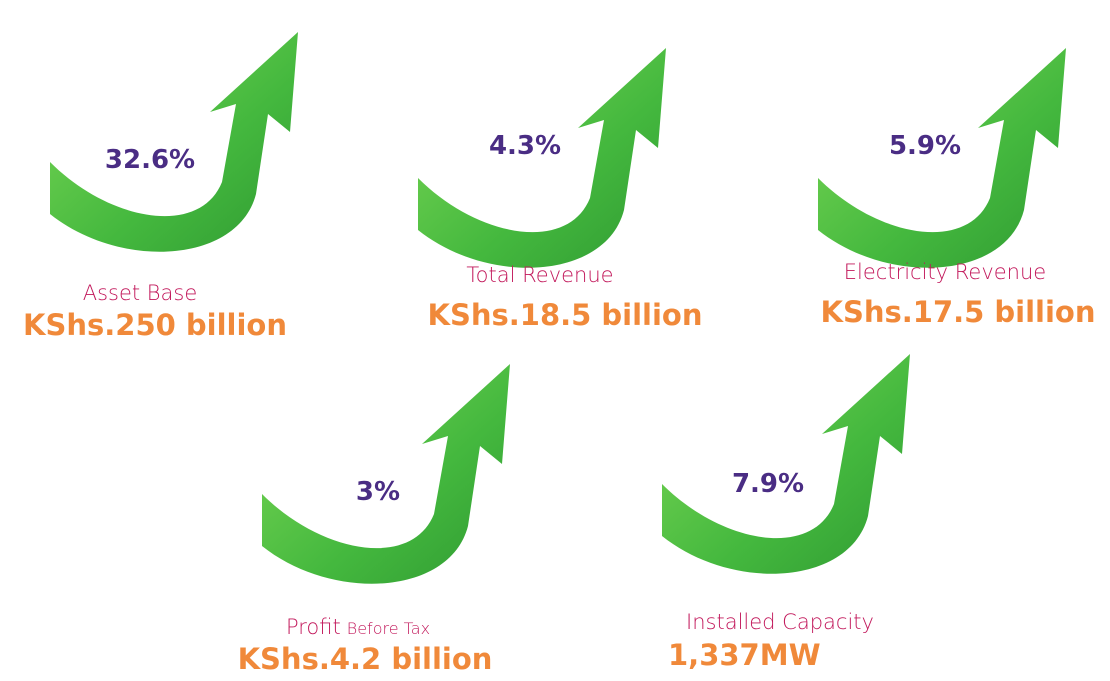 The height and width of the screenshot is (681, 1110). What do you see at coordinates (378, 492) in the screenshot?
I see `metric-percent: 3%` at bounding box center [378, 492].